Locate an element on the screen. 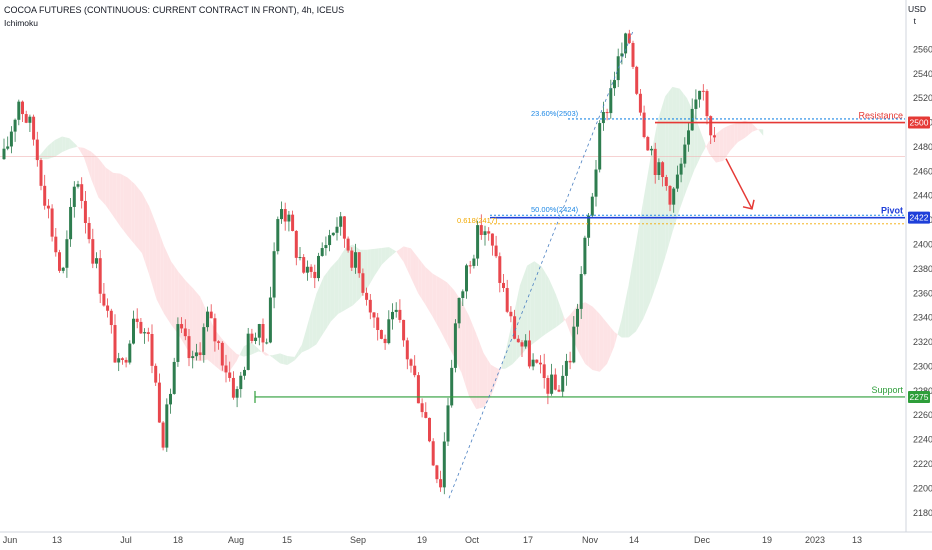 The width and height of the screenshot is (932, 550). x-tick-label: 18 is located at coordinates (178, 540).